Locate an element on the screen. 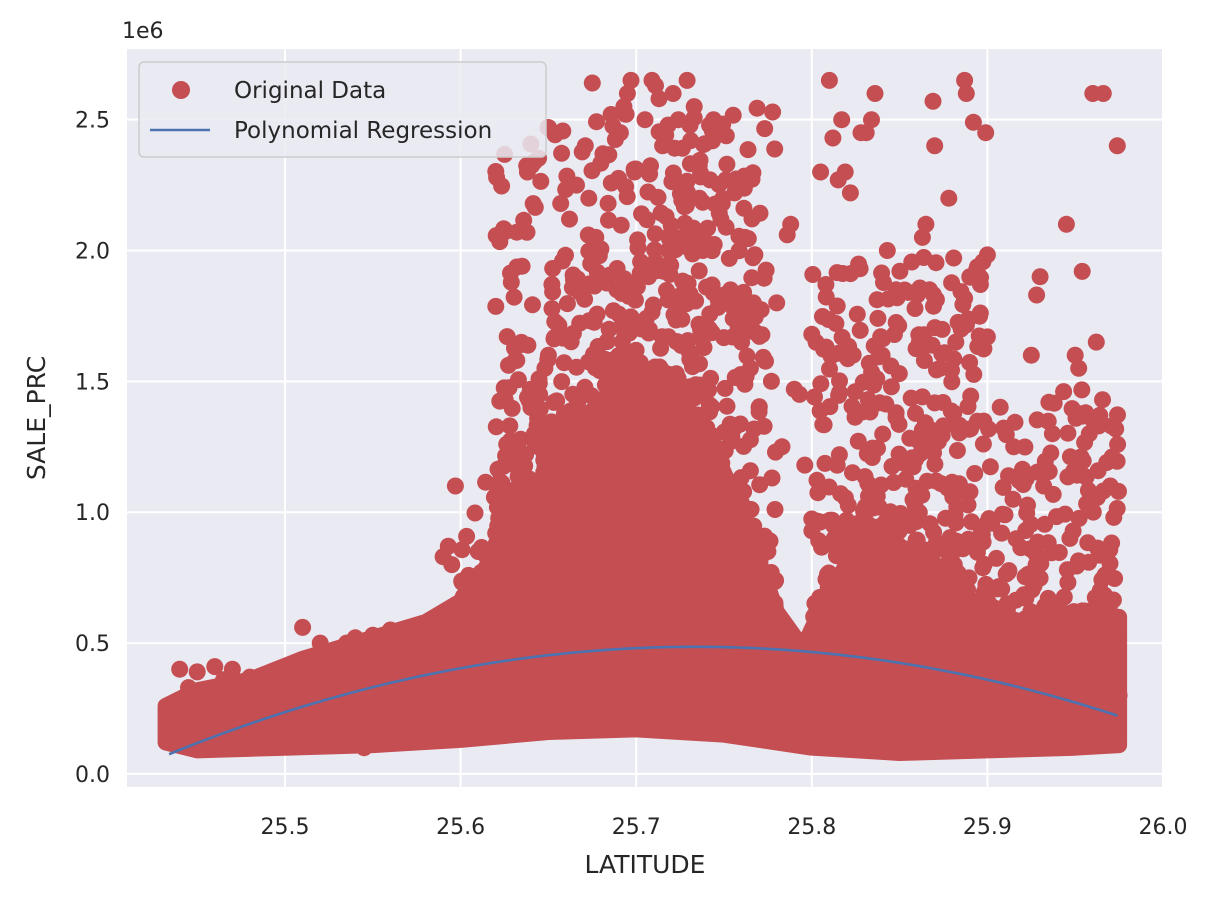  x-tick-label: 26.0 is located at coordinates (1163, 827).